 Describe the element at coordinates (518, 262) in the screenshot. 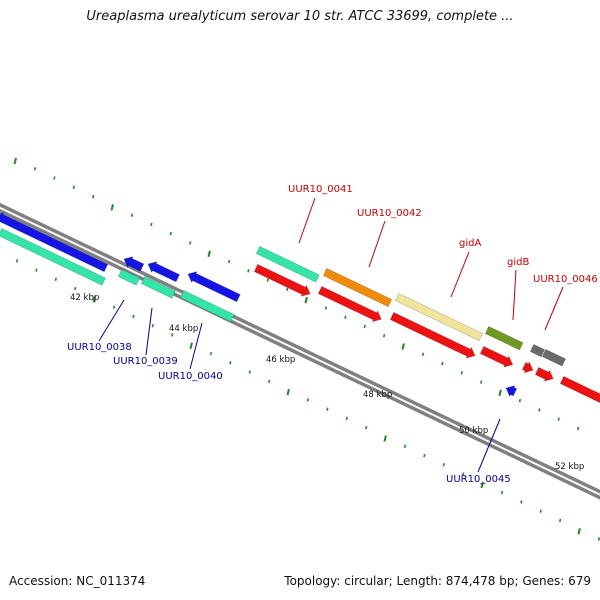

I see `gene-label: gidB` at that location.